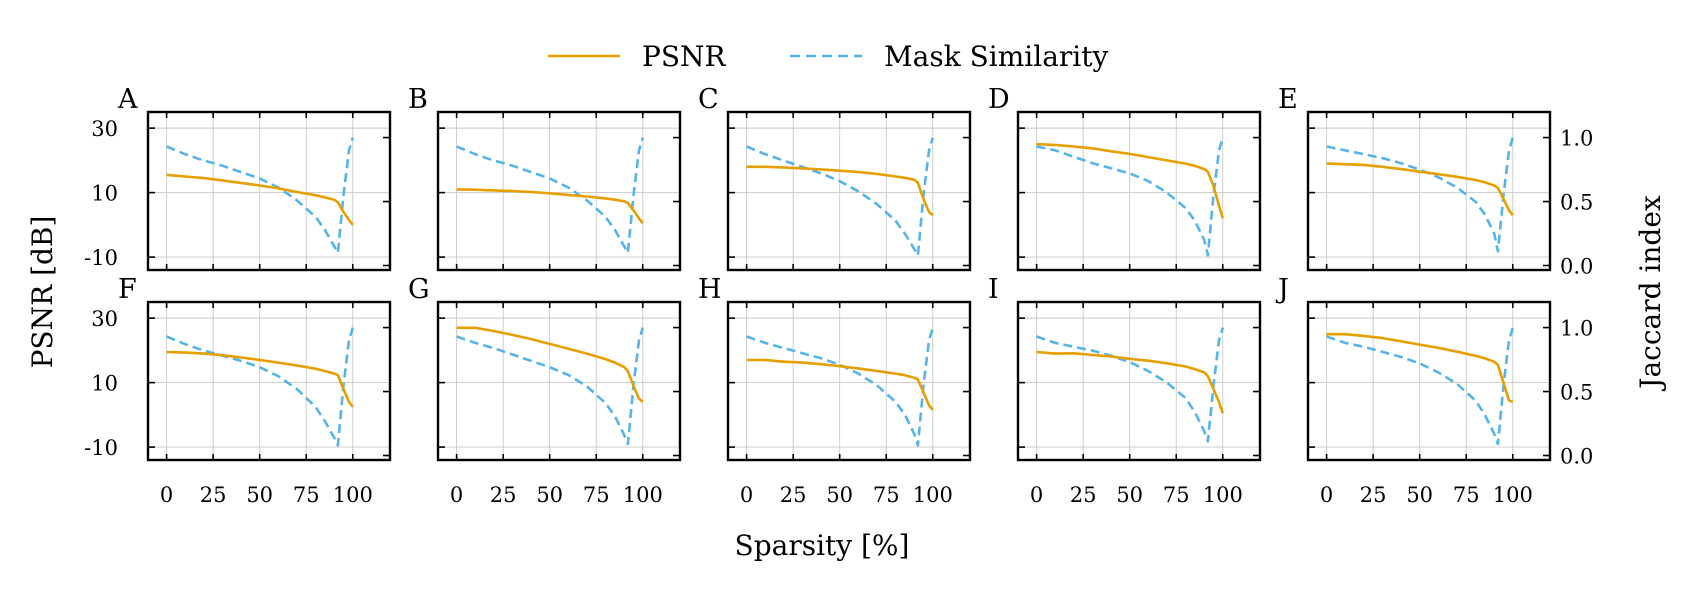 This screenshot has width=1691, height=590. Describe the element at coordinates (418, 99) in the screenshot. I see `panel-label-b: B` at that location.